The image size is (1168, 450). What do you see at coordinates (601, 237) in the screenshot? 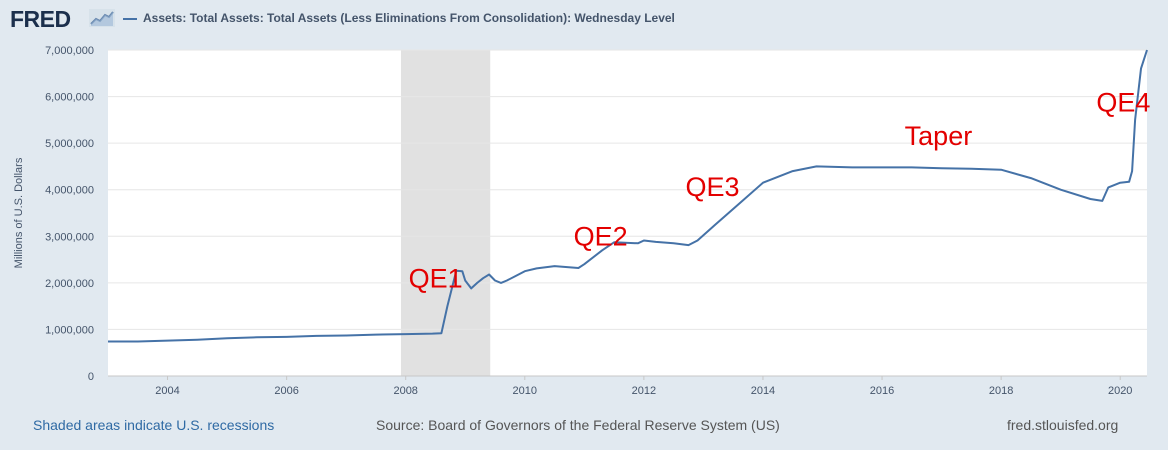
I see `annotation-label: QE2` at bounding box center [601, 237].